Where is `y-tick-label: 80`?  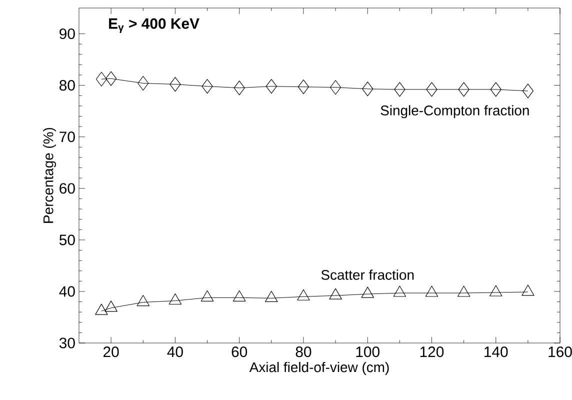 y-tick-label: 80 is located at coordinates (67, 85).